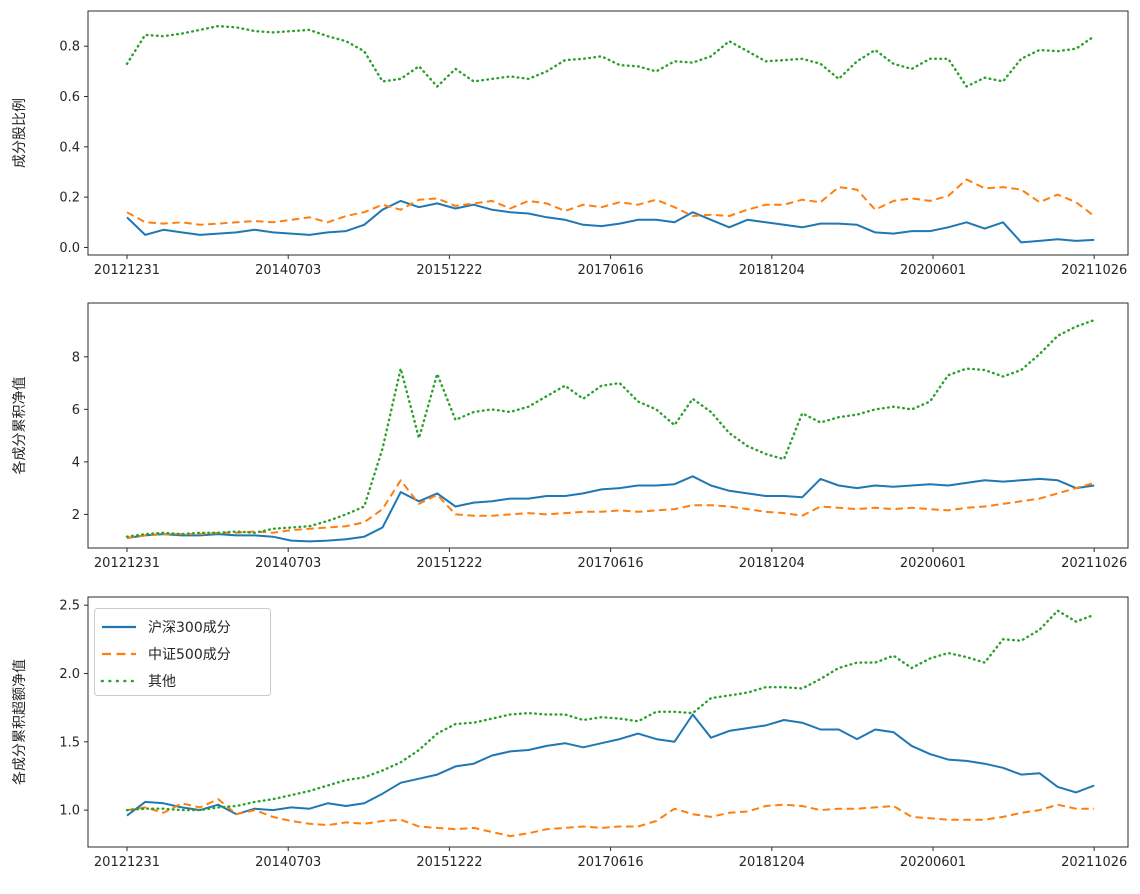 The width and height of the screenshot is (1140, 894). I want to click on legend-label-zz500: 中证500成分, so click(189, 655).